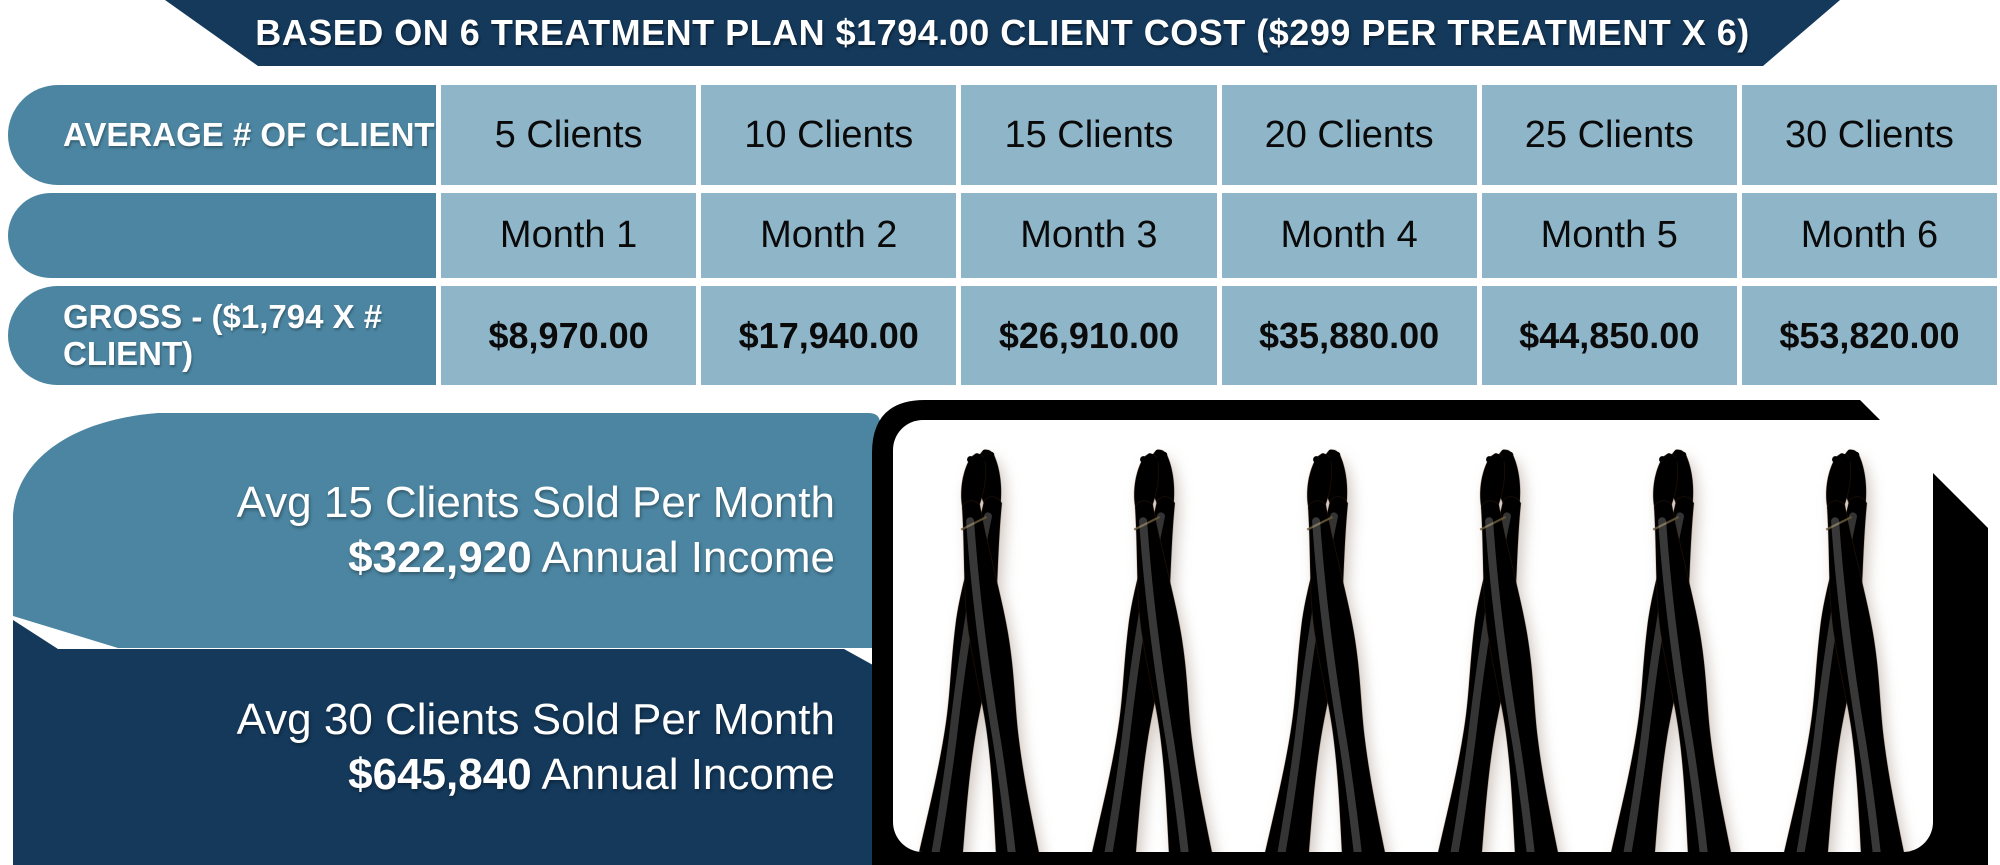  I want to click on table-cell: 10 Clients, so click(829, 135).